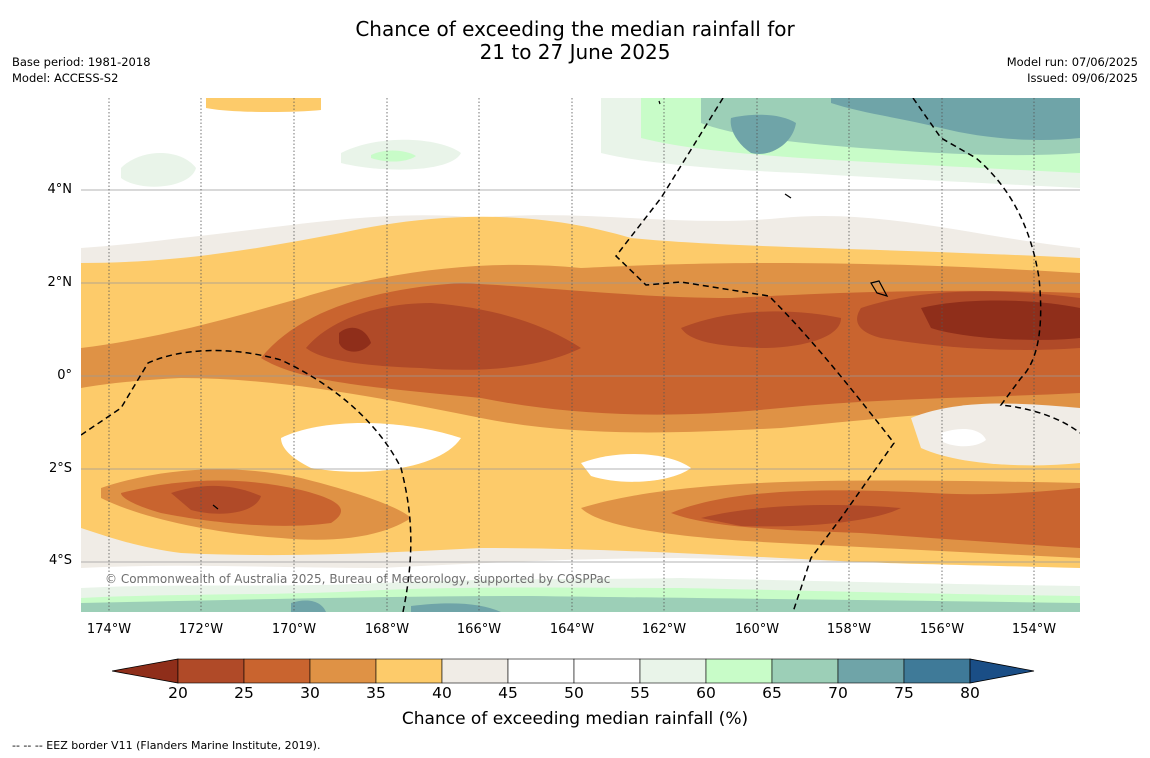 This screenshot has height=758, width=1150. I want to click on field-south-darkorange-east, so click(875, 518).